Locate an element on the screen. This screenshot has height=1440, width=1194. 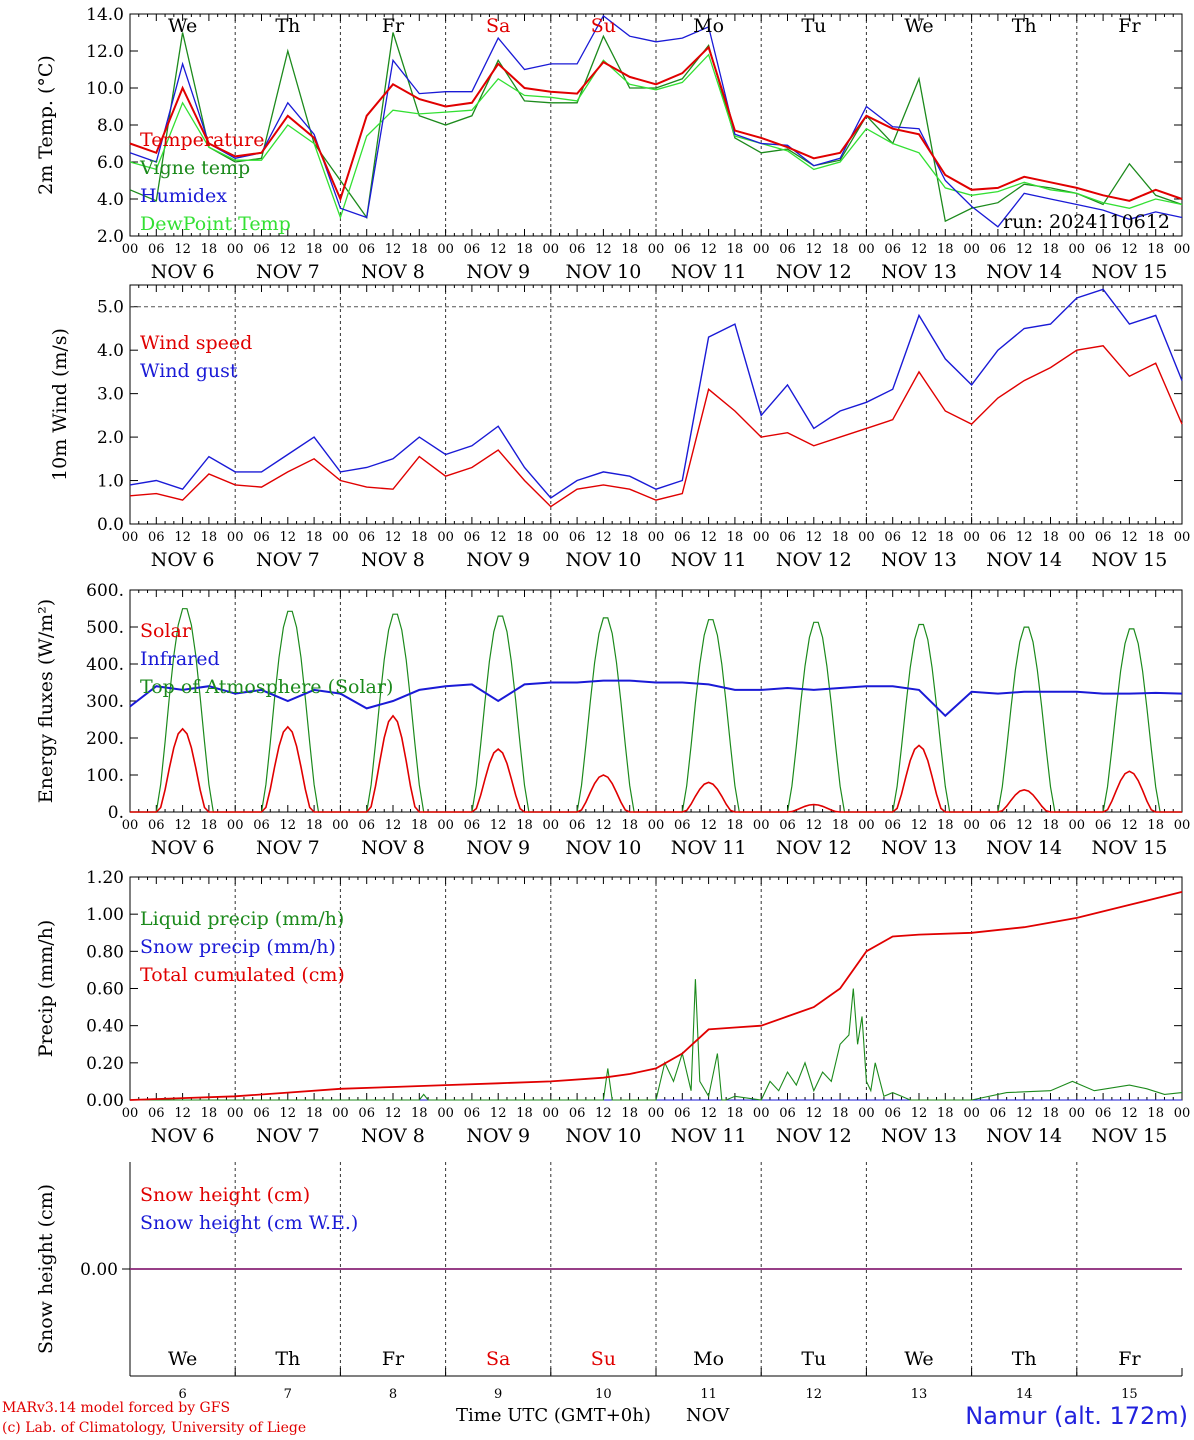
temp-series-red is located at coordinates (656, 123).